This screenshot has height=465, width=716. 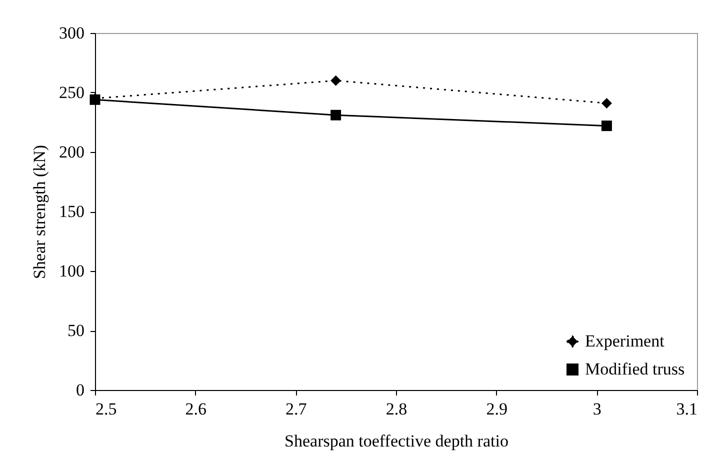 What do you see at coordinates (80, 390) in the screenshot?
I see `y-tick-label: 0` at bounding box center [80, 390].